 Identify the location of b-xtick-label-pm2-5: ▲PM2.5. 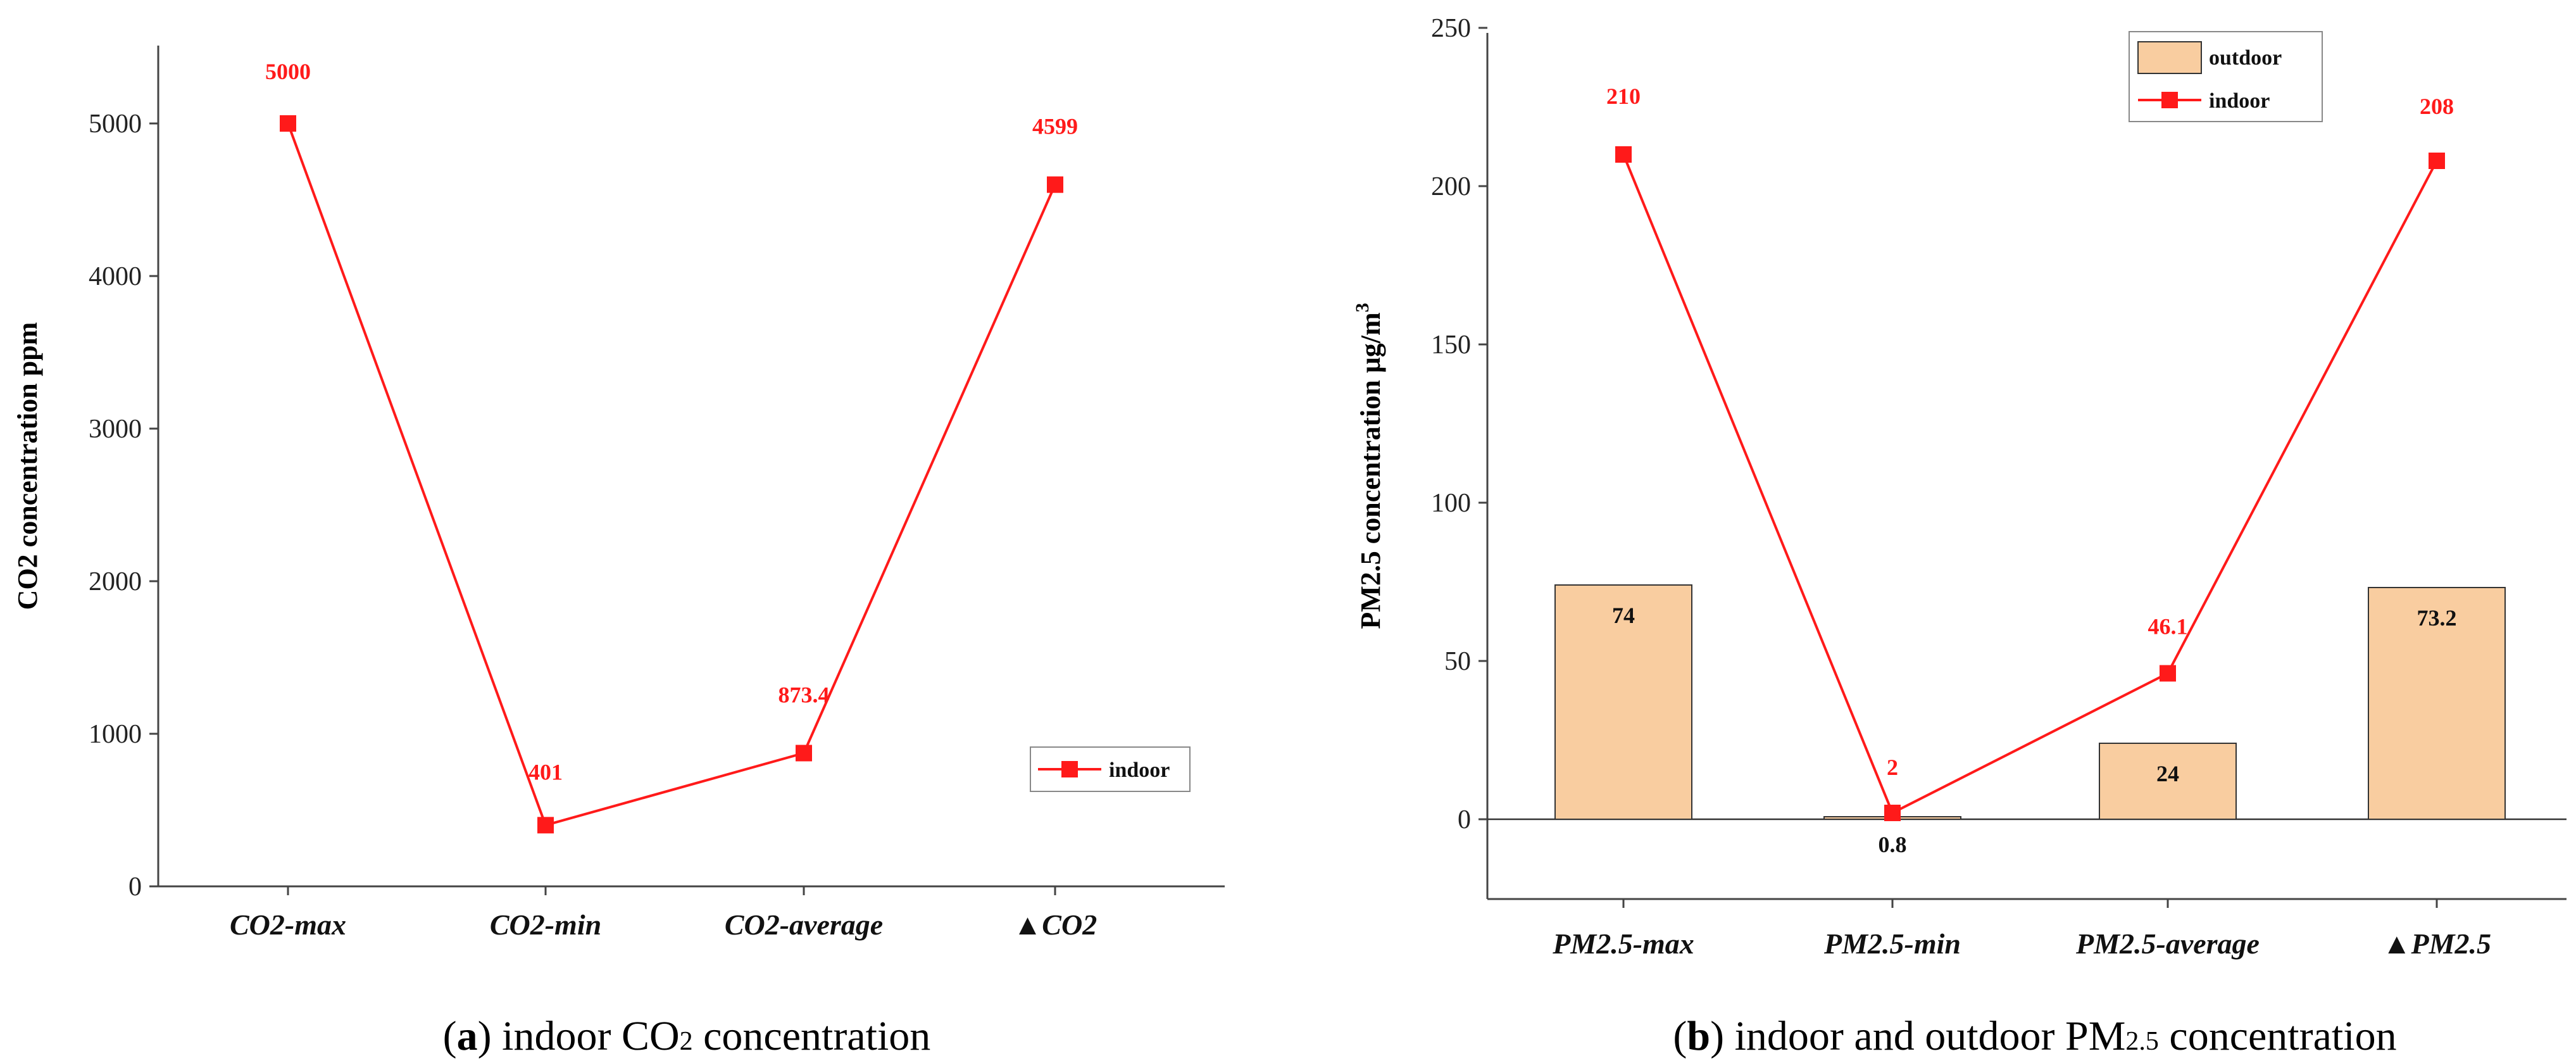
(2436, 944).